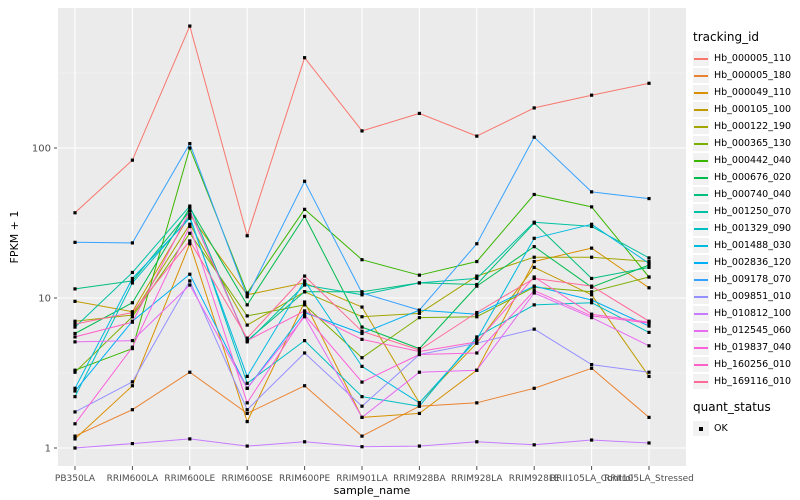  Describe the element at coordinates (721, 428) in the screenshot. I see `legend-item-label: OK` at that location.